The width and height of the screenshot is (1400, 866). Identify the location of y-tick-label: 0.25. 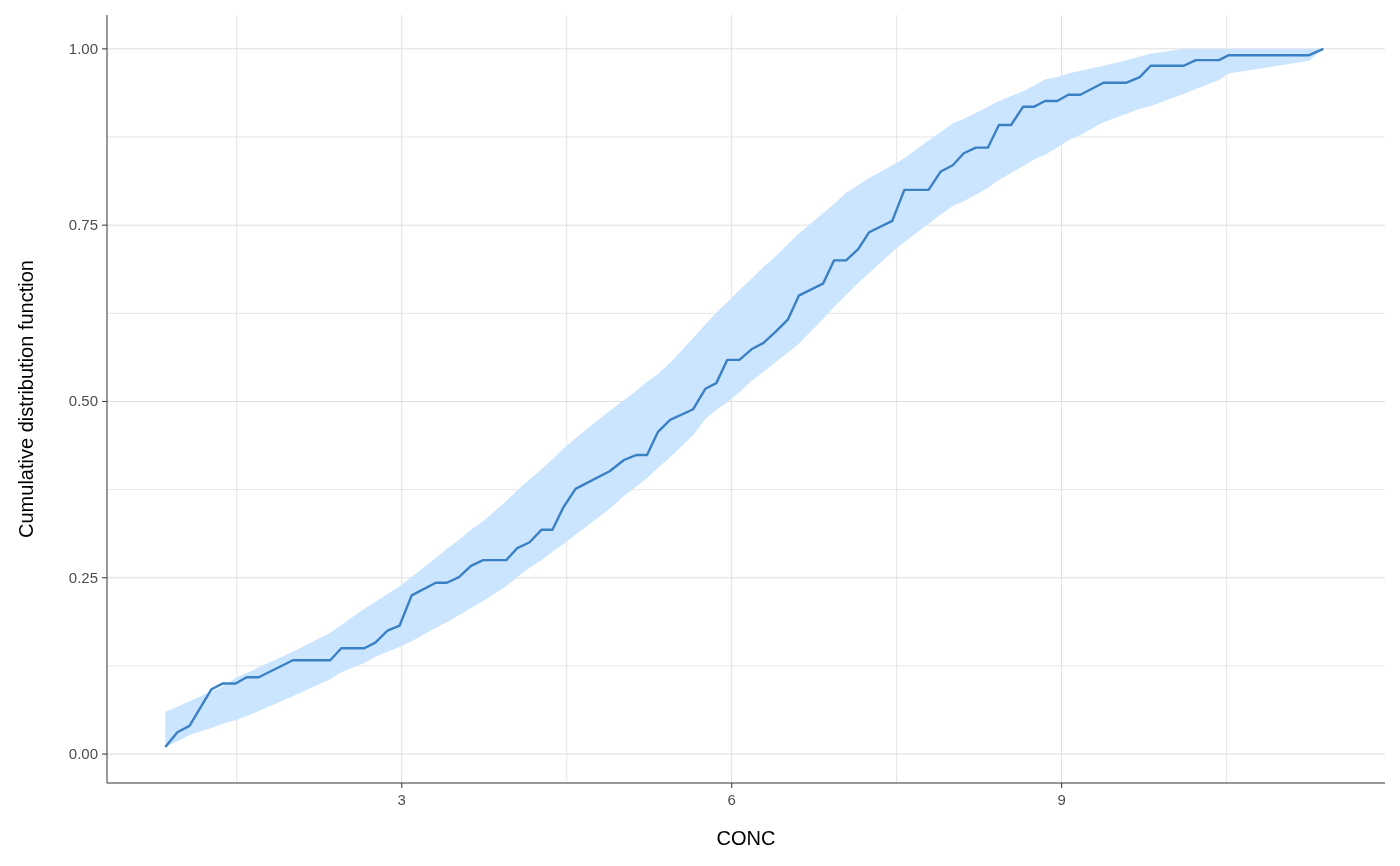
(83, 577).